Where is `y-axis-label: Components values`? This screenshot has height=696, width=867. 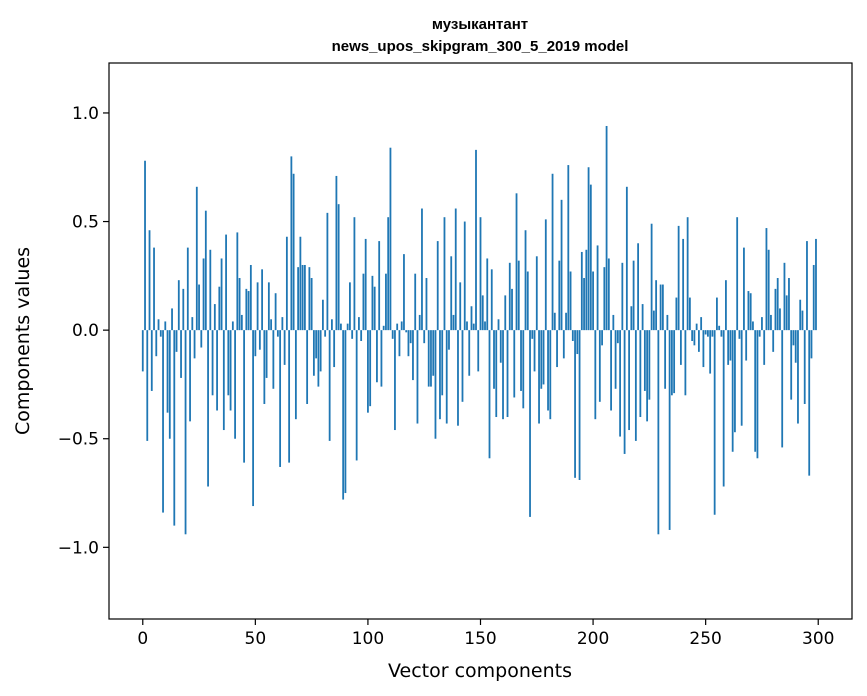
y-axis-label: Components values is located at coordinates (23, 341).